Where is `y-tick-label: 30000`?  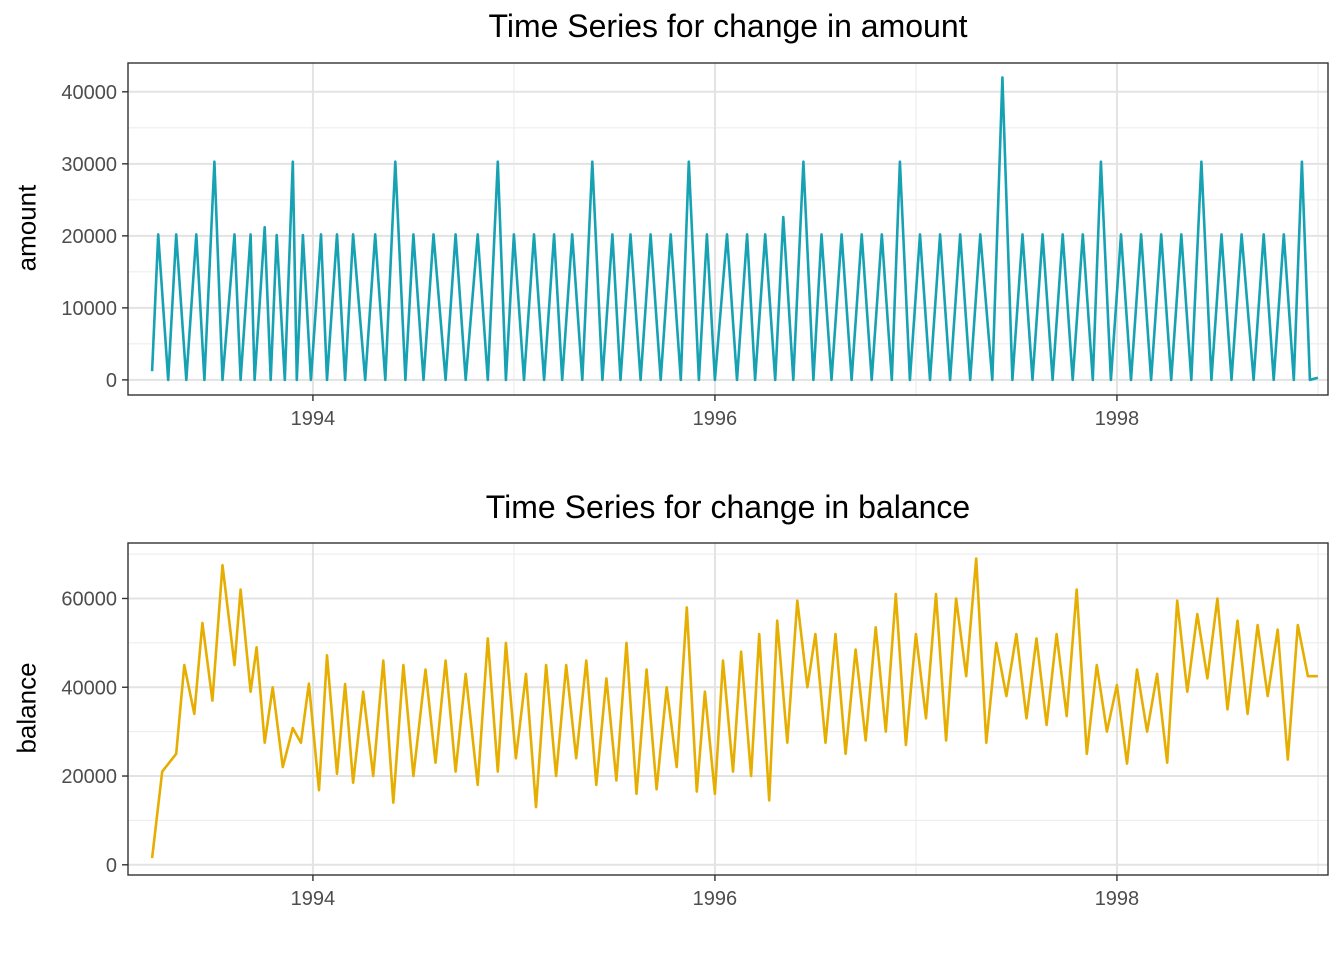
y-tick-label: 30000 is located at coordinates (89, 165).